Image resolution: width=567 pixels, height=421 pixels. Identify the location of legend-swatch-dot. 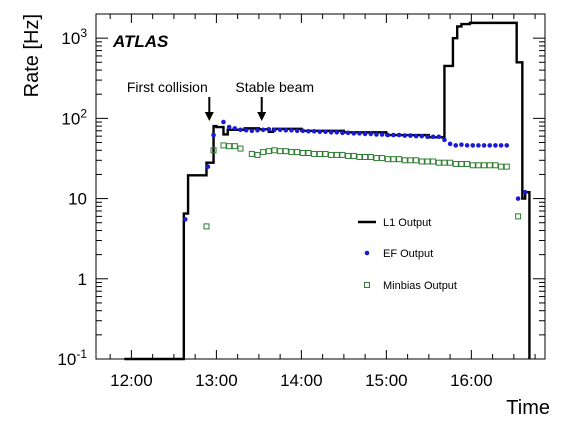
(367, 253).